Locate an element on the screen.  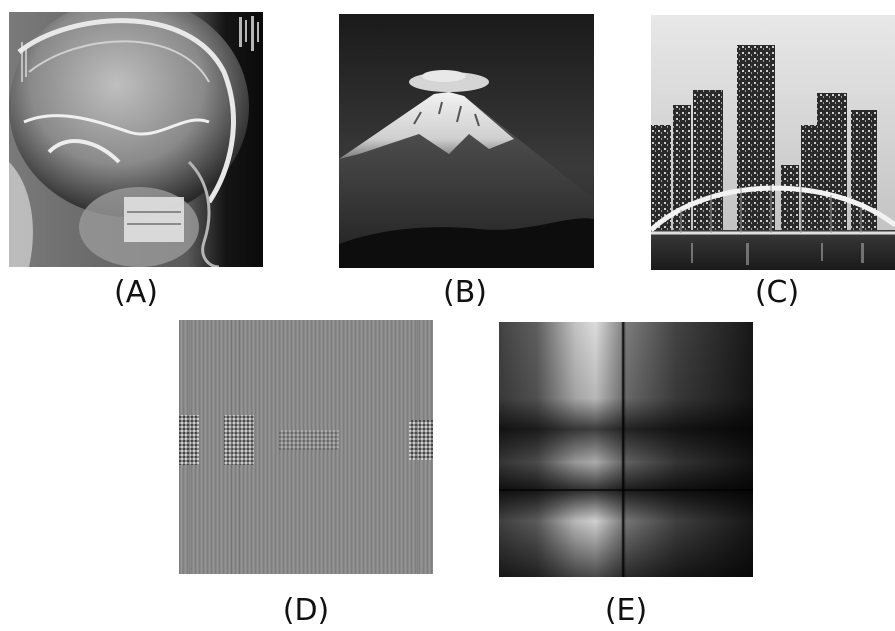
city-bridge-graphic is located at coordinates (773, 142).